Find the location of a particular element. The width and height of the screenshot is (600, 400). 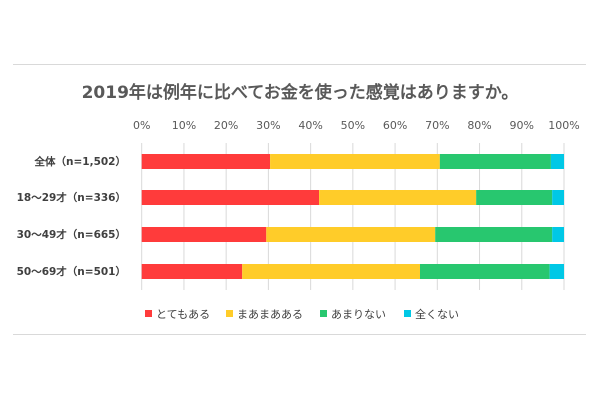

category-label: 18～29才（n=336） is located at coordinates (71, 197).